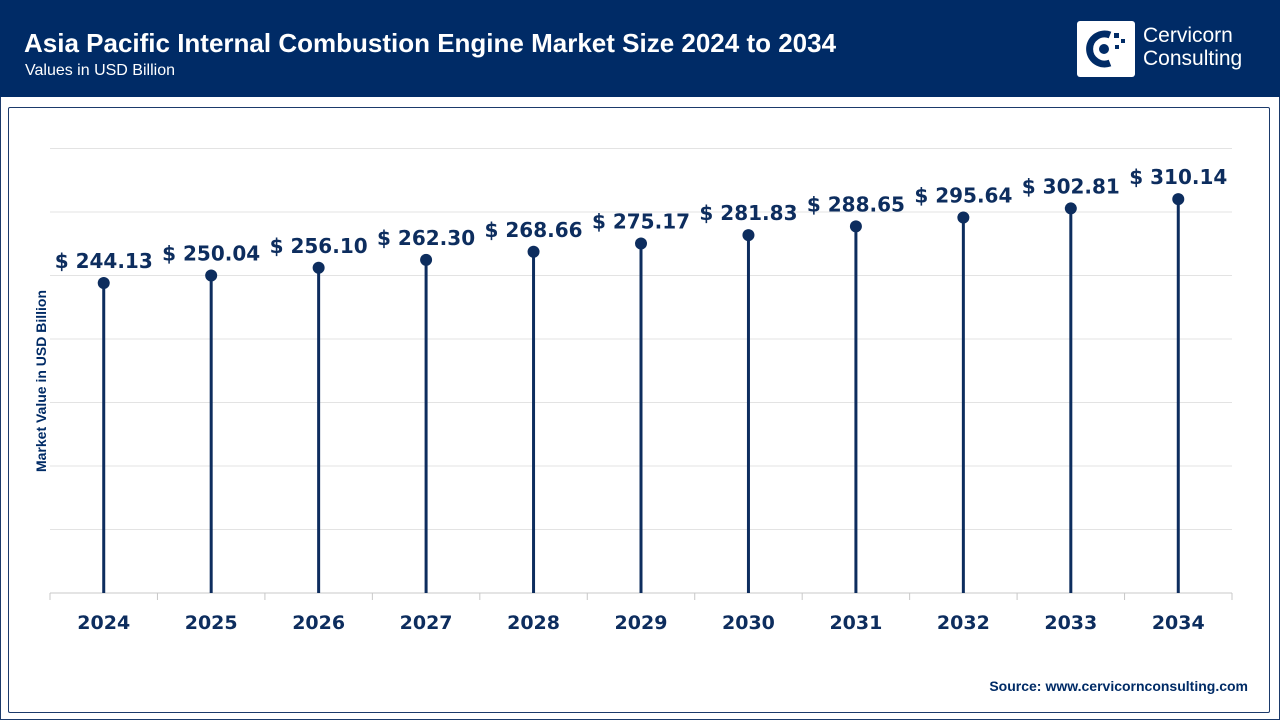  What do you see at coordinates (1193, 58) in the screenshot?
I see `logo-line-2: Consulting` at bounding box center [1193, 58].